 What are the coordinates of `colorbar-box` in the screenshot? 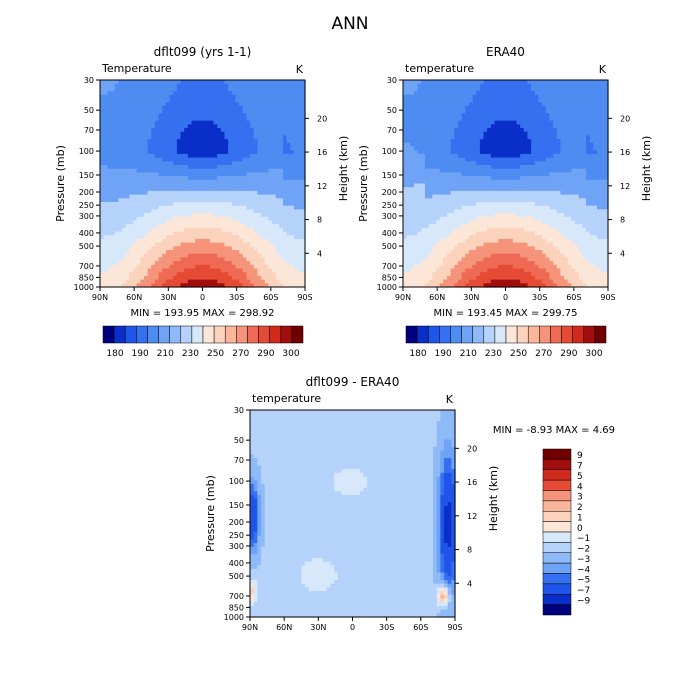 It's located at (175, 334).